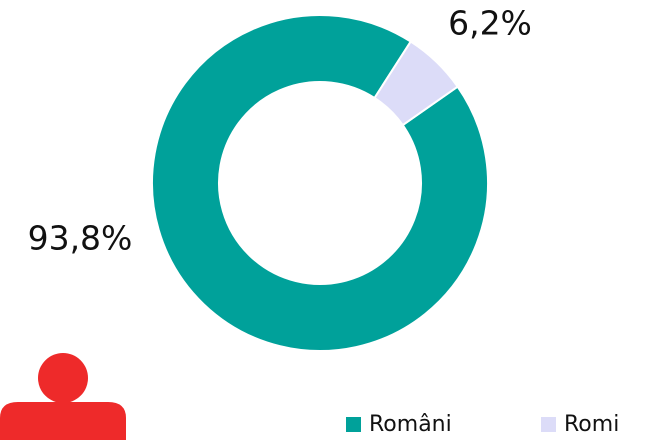 The height and width of the screenshot is (440, 660). I want to click on person-icon, so click(63, 396).